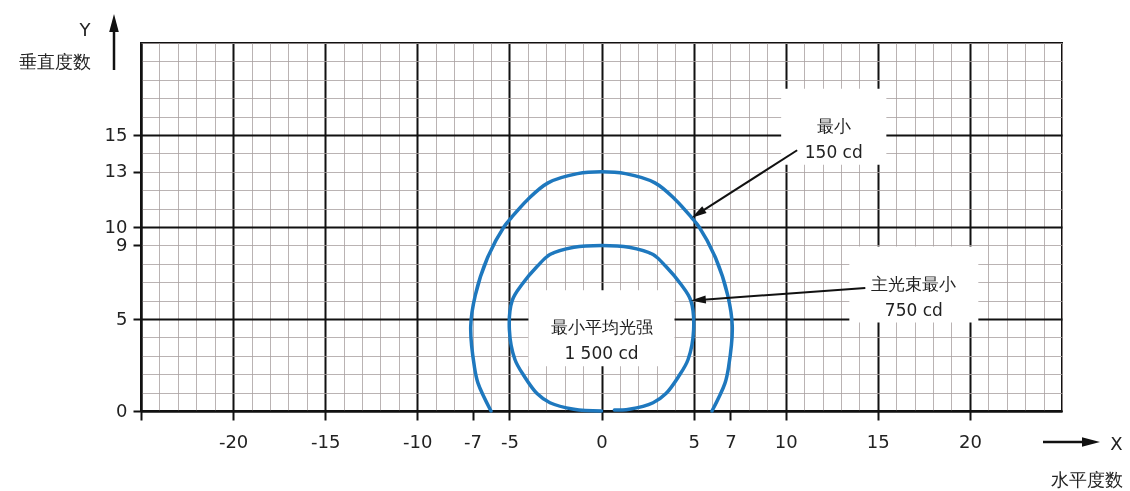  I want to click on line-series, so click(601, 291).